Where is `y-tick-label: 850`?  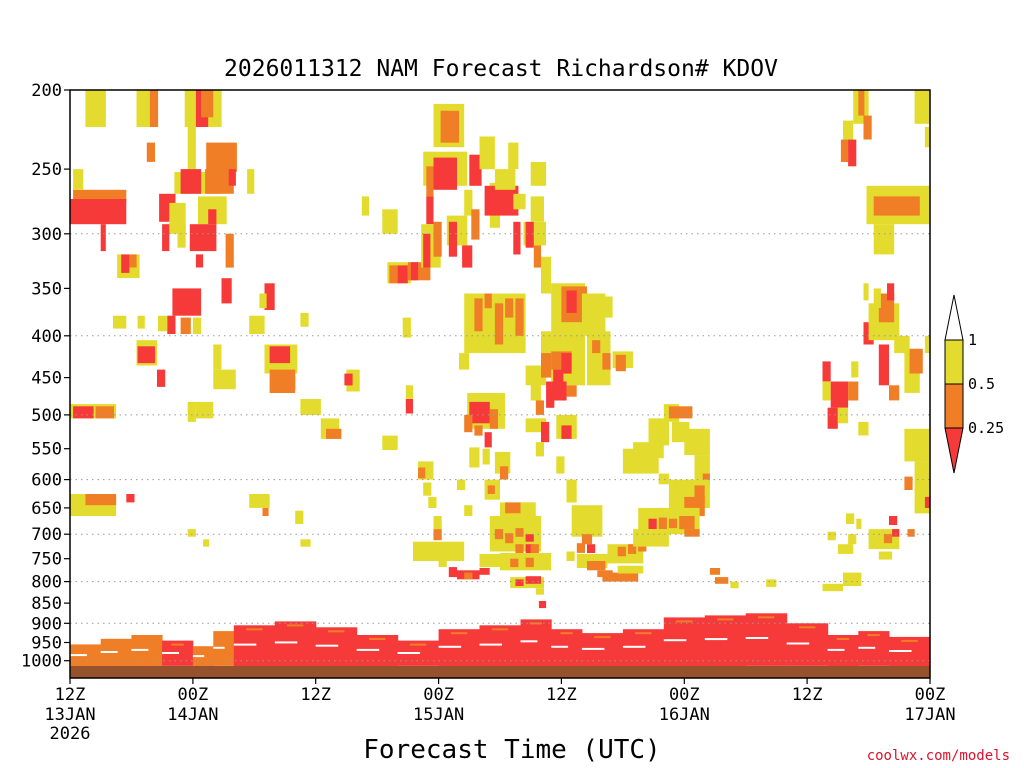
y-tick-label: 850 is located at coordinates (46, 604).